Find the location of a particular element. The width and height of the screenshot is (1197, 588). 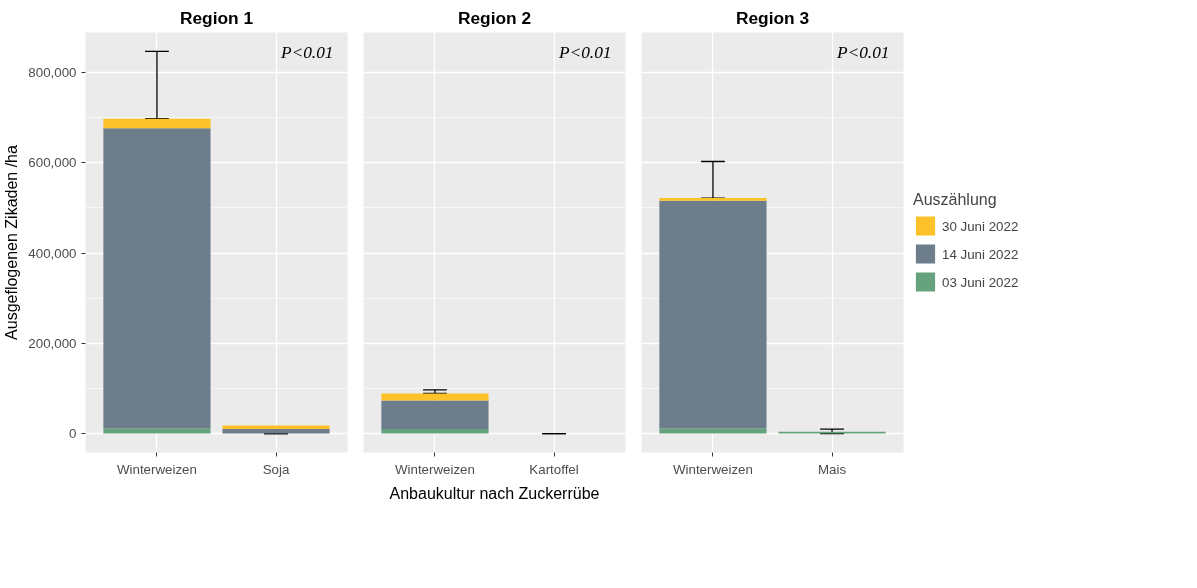

y-axis-title: Ausgeflogenen Zikaden /ha is located at coordinates (12, 242).